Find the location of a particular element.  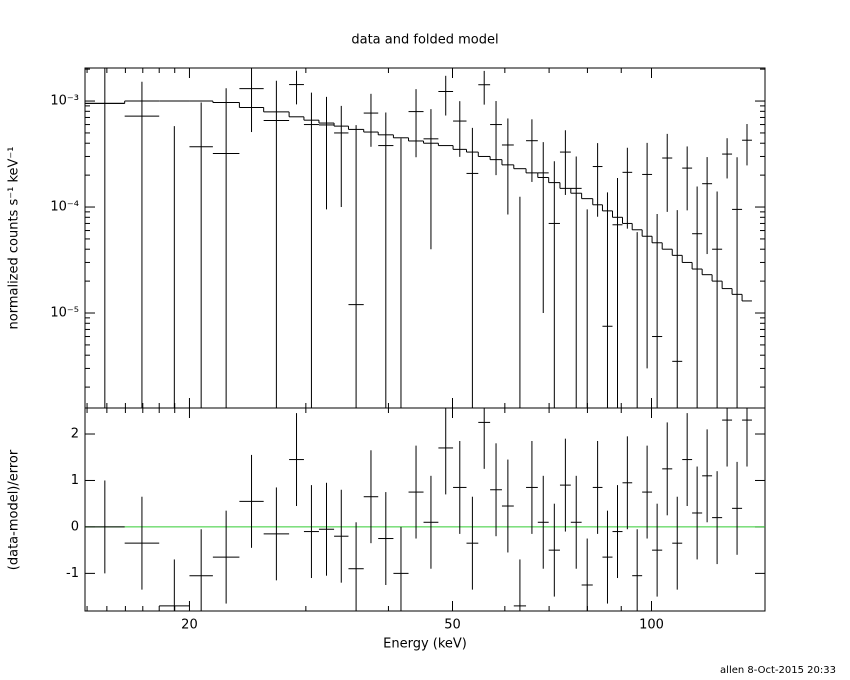

y-tick-label: 10⁻³ is located at coordinates (64, 101).